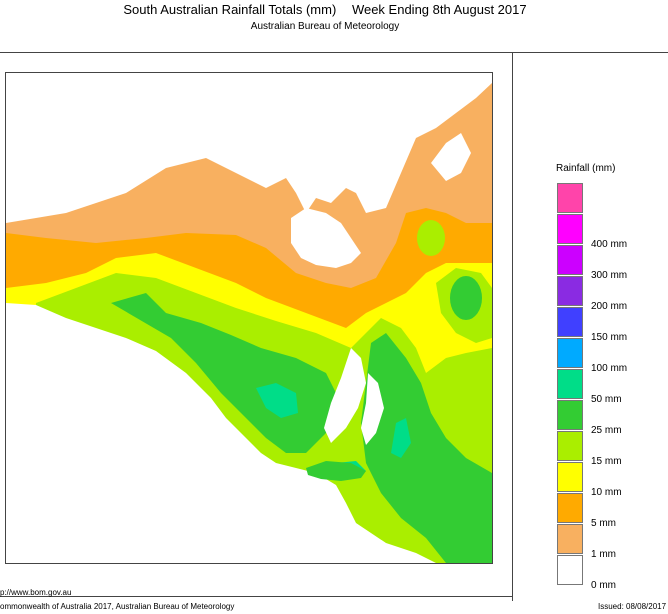 This screenshot has height=614, width=668. Describe the element at coordinates (603, 585) in the screenshot. I see `legend-label: 0 mm` at that location.